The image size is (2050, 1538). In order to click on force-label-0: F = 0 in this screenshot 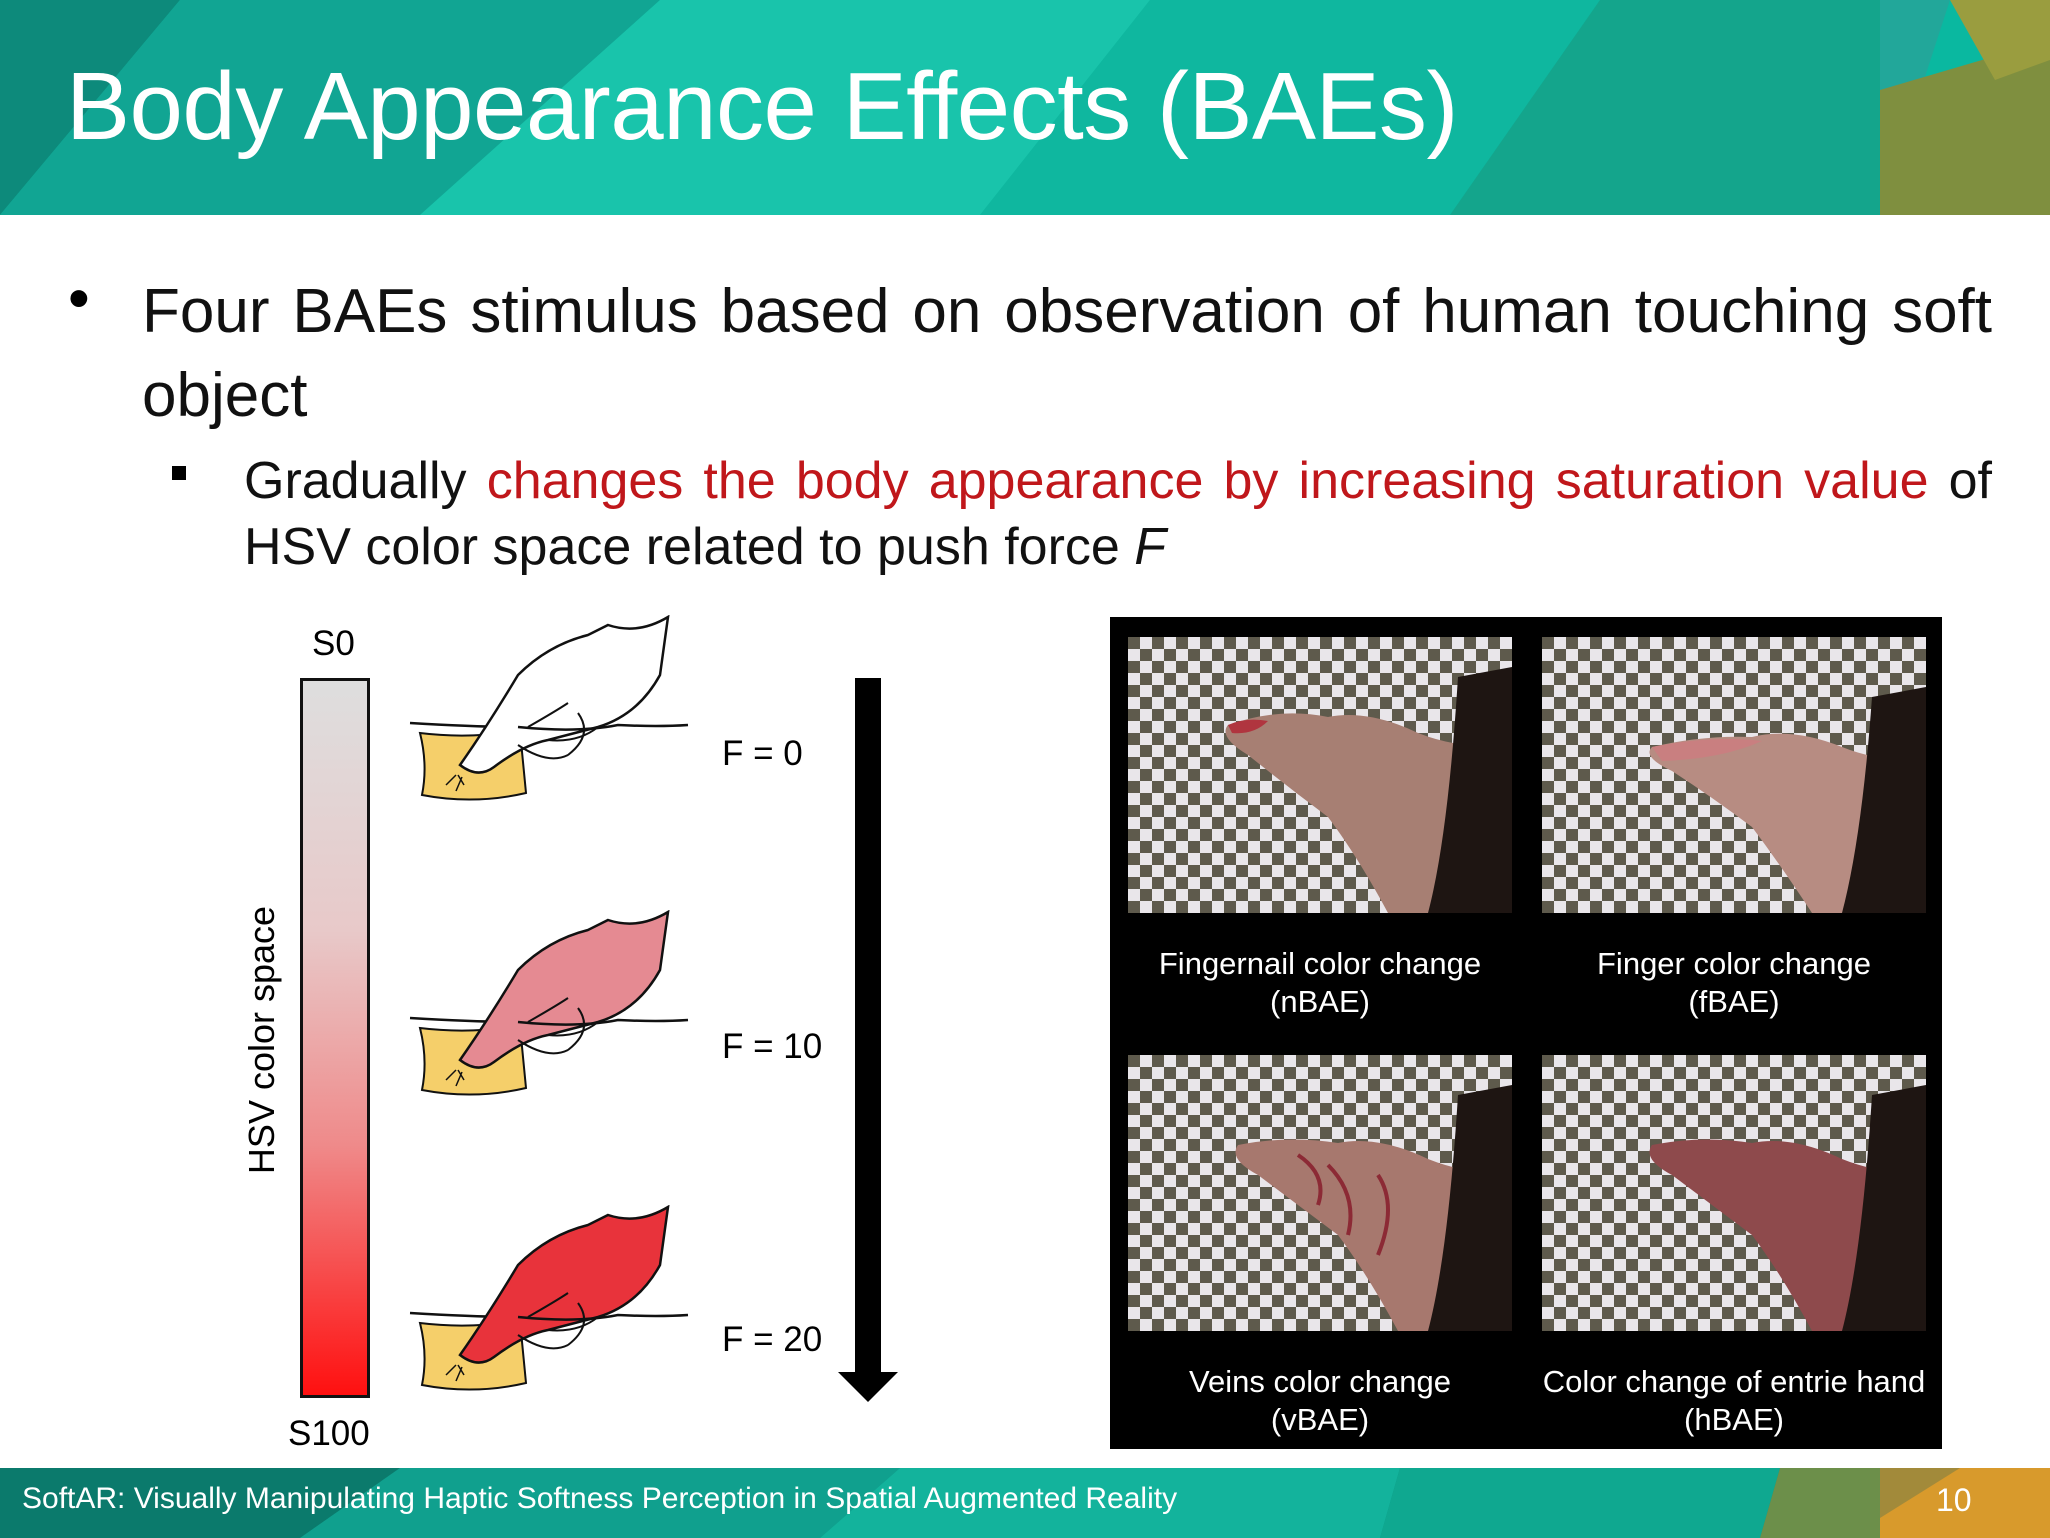, I will do `click(762, 753)`.